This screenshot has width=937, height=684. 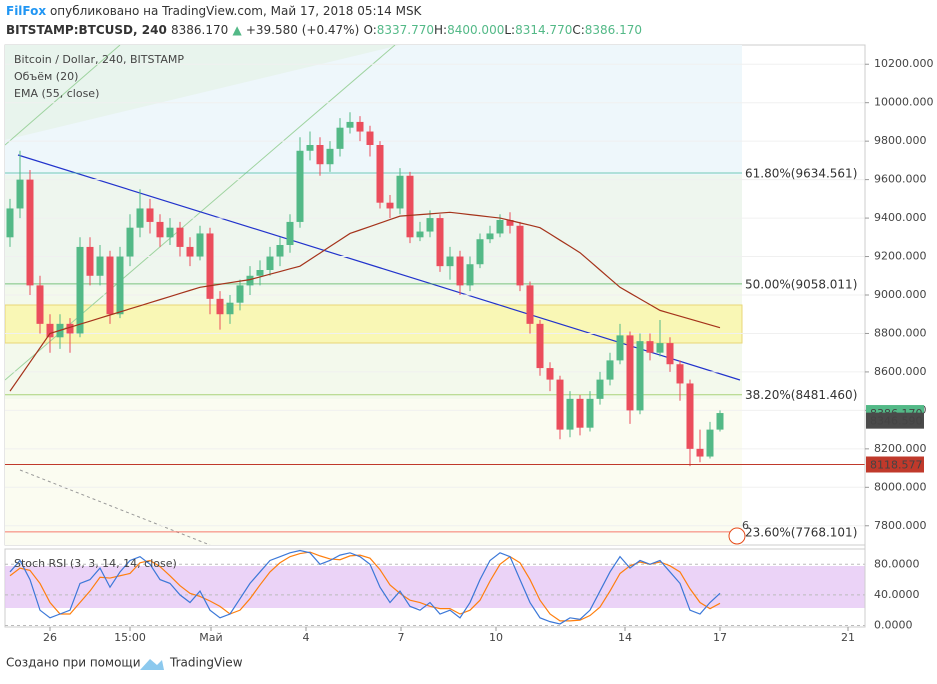 What do you see at coordinates (737, 536) in the screenshot?
I see `badge-icon` at bounding box center [737, 536].